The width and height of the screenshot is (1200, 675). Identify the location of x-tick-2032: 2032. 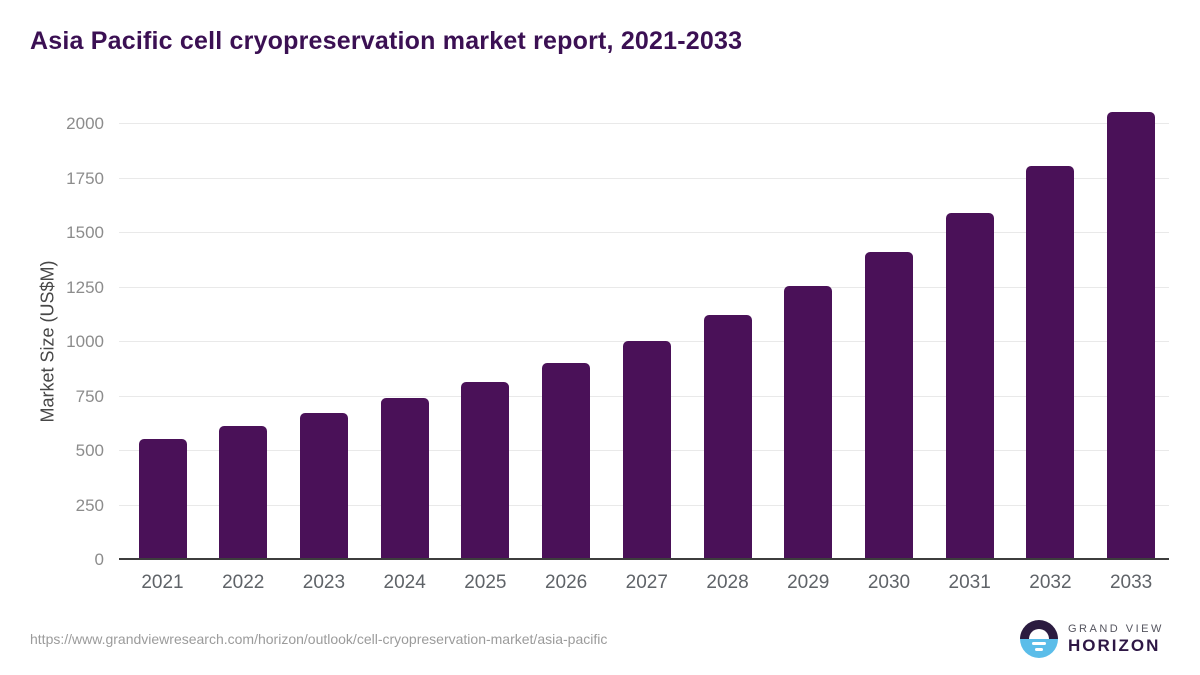
(1050, 582).